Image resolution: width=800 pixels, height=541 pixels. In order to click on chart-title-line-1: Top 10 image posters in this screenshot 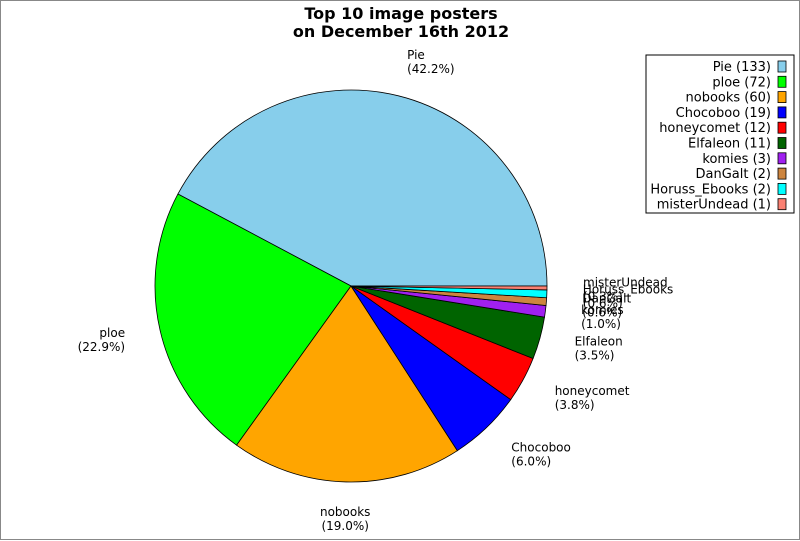, I will do `click(400, 13)`.